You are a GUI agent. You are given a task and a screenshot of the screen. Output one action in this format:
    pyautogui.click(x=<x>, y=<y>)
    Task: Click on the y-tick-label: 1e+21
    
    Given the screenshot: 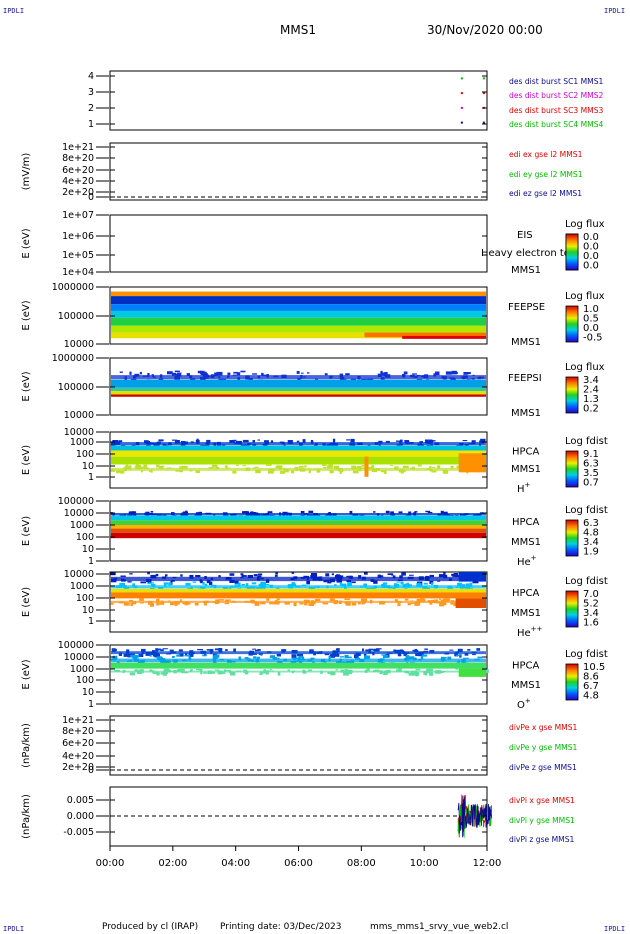 What is the action you would take?
    pyautogui.click(x=78, y=720)
    